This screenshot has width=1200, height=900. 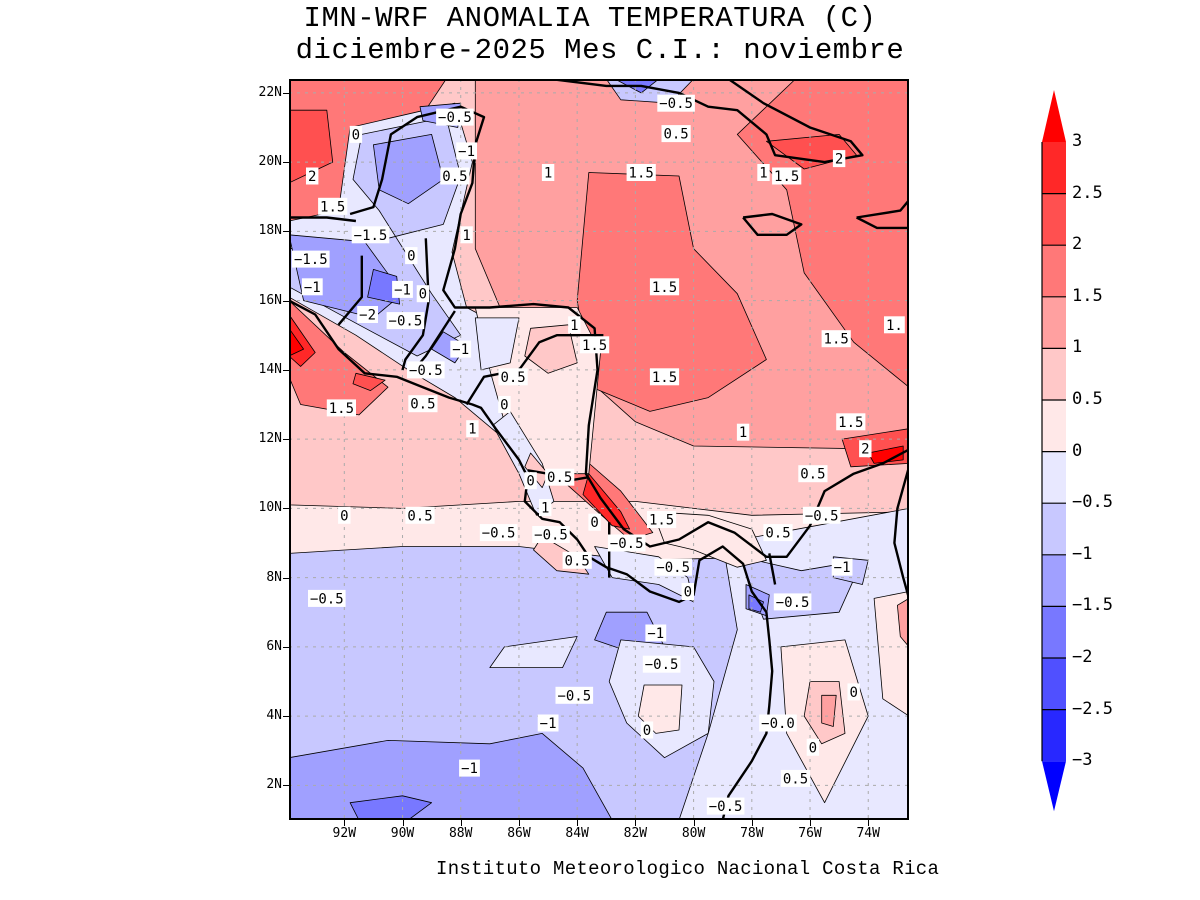 What do you see at coordinates (810, 833) in the screenshot?
I see `lon-tick-label: 76W` at bounding box center [810, 833].